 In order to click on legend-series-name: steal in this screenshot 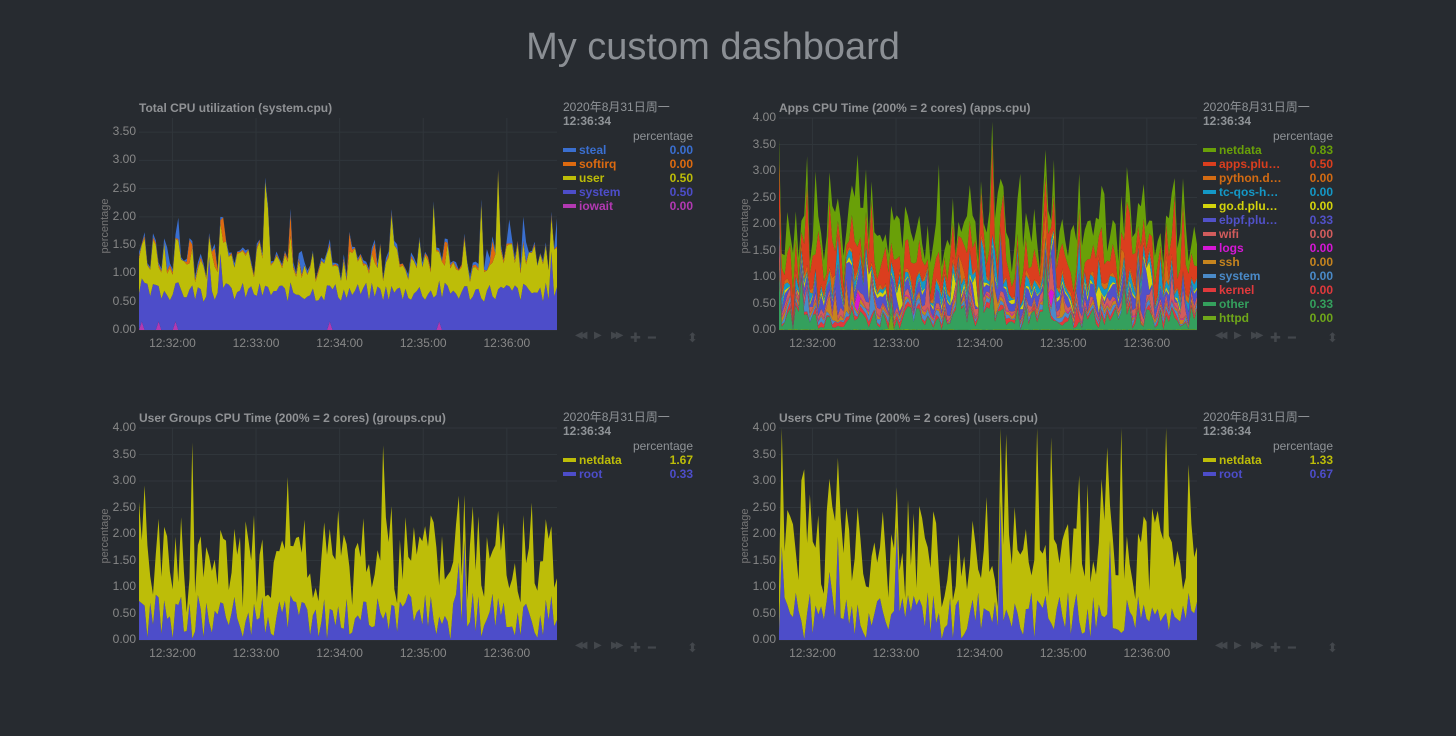, I will do `click(593, 150)`.